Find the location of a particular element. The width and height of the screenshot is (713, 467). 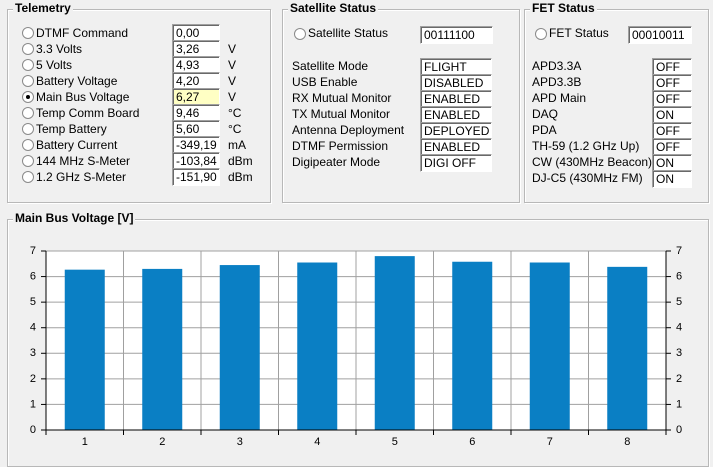

x-tick-label: 1 is located at coordinates (85, 442).